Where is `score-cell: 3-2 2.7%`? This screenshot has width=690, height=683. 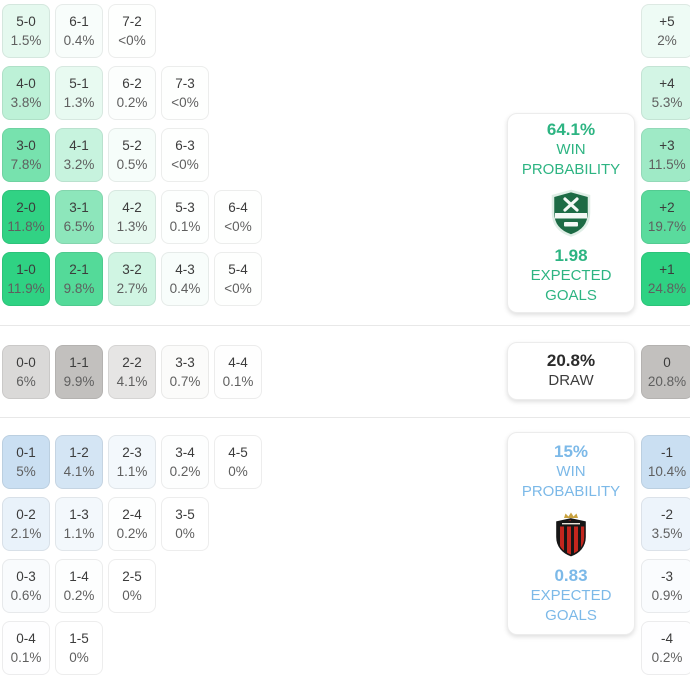
score-cell: 3-2 2.7% is located at coordinates (132, 279).